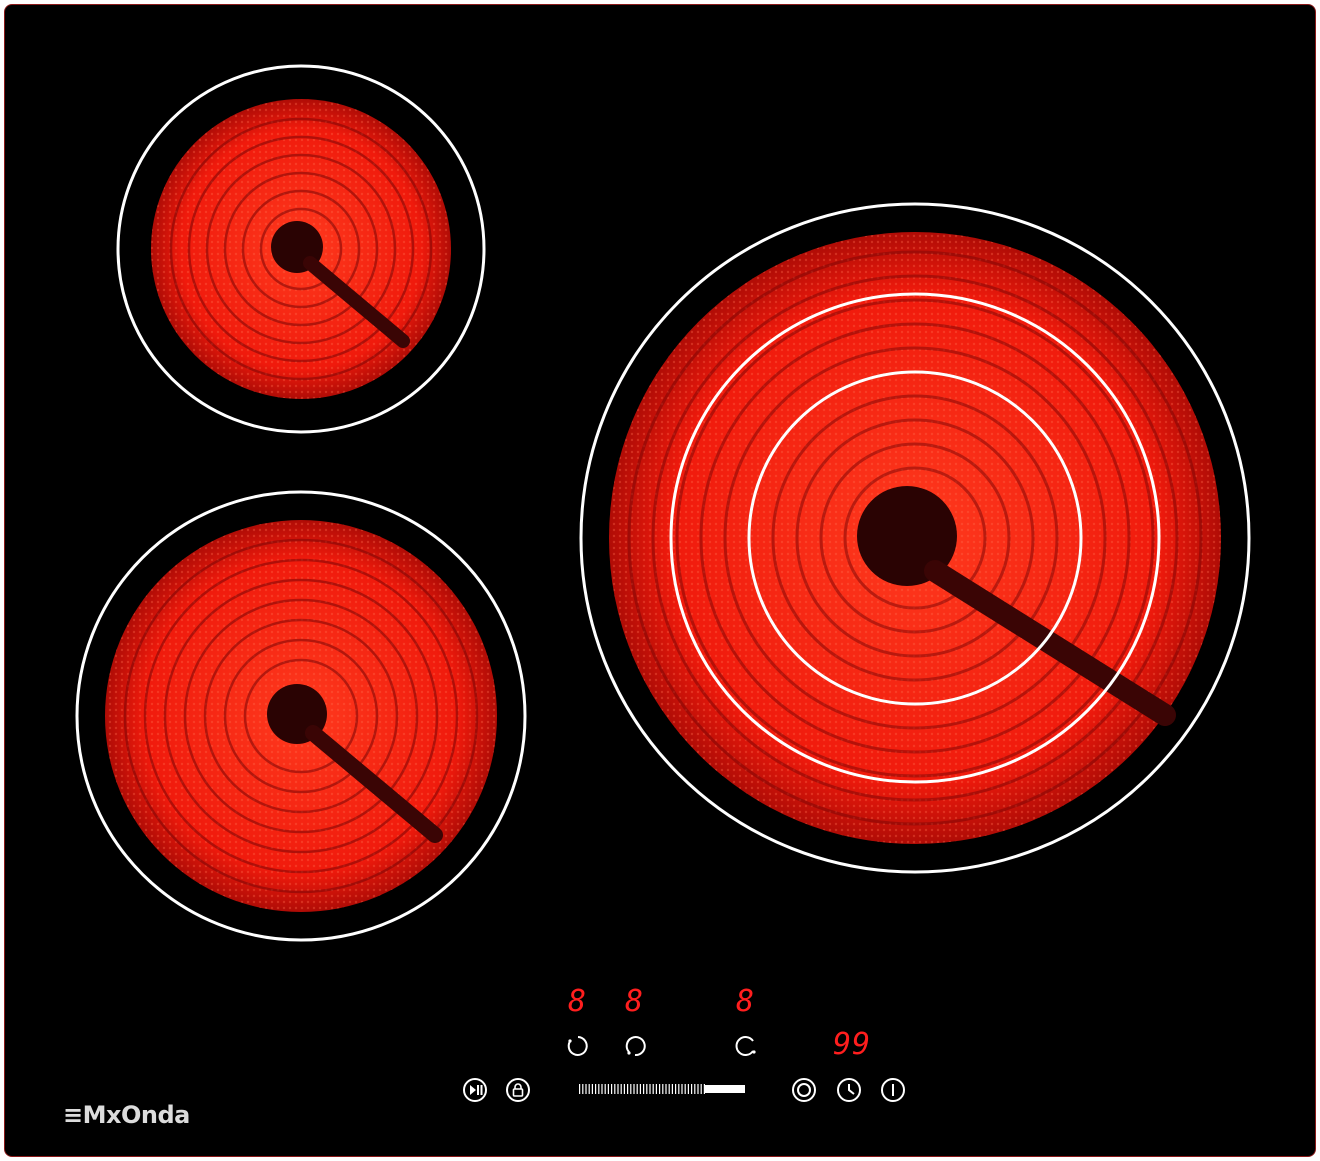 The width and height of the screenshot is (1320, 1161). Describe the element at coordinates (475, 1090) in the screenshot. I see `play-pause-icon` at that location.